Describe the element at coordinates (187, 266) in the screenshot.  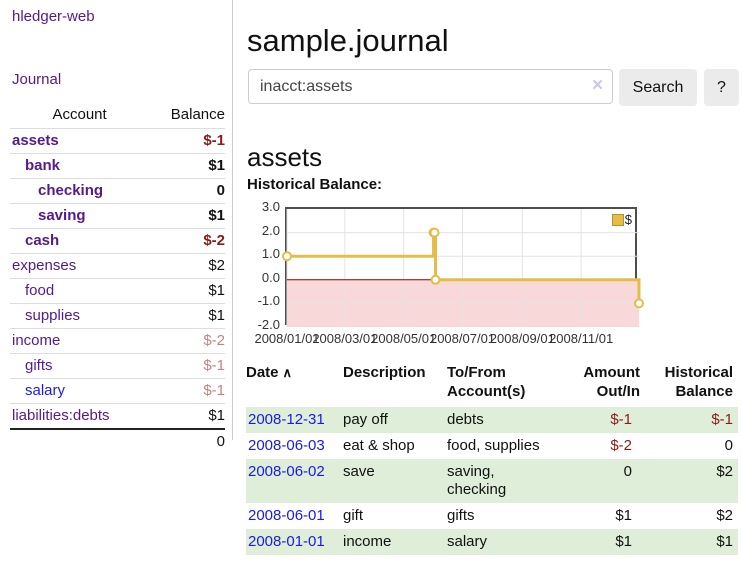
I see `account-balance: $2` at that location.